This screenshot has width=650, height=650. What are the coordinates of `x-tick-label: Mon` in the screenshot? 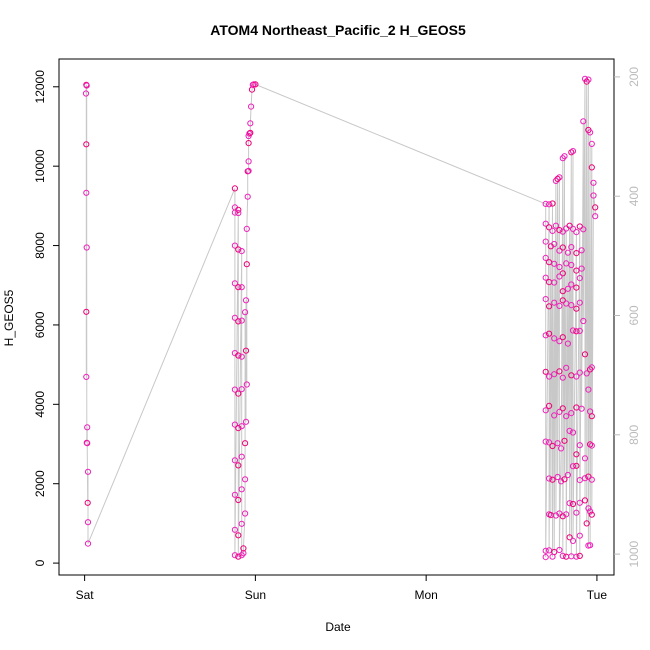 It's located at (425, 595).